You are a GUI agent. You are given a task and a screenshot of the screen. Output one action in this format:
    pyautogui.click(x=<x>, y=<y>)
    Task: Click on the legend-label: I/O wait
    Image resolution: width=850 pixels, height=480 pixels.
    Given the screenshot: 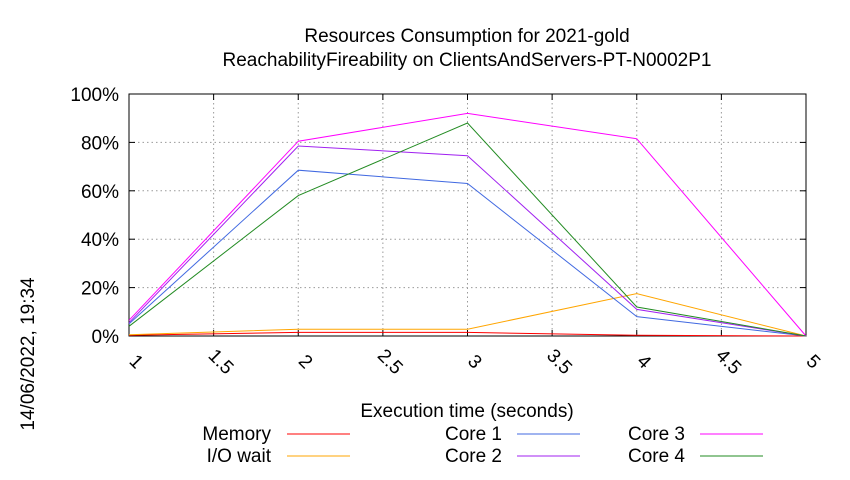 What is the action you would take?
    pyautogui.click(x=239, y=456)
    